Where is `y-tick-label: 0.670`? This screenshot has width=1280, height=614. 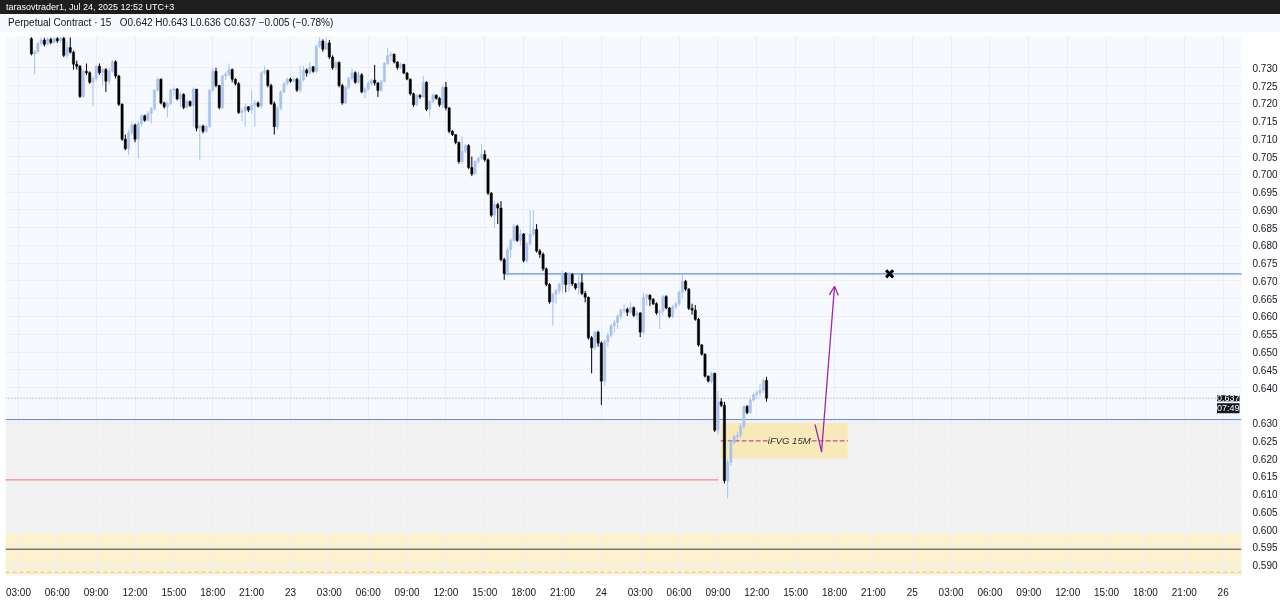 y-tick-label: 0.670 is located at coordinates (1265, 281).